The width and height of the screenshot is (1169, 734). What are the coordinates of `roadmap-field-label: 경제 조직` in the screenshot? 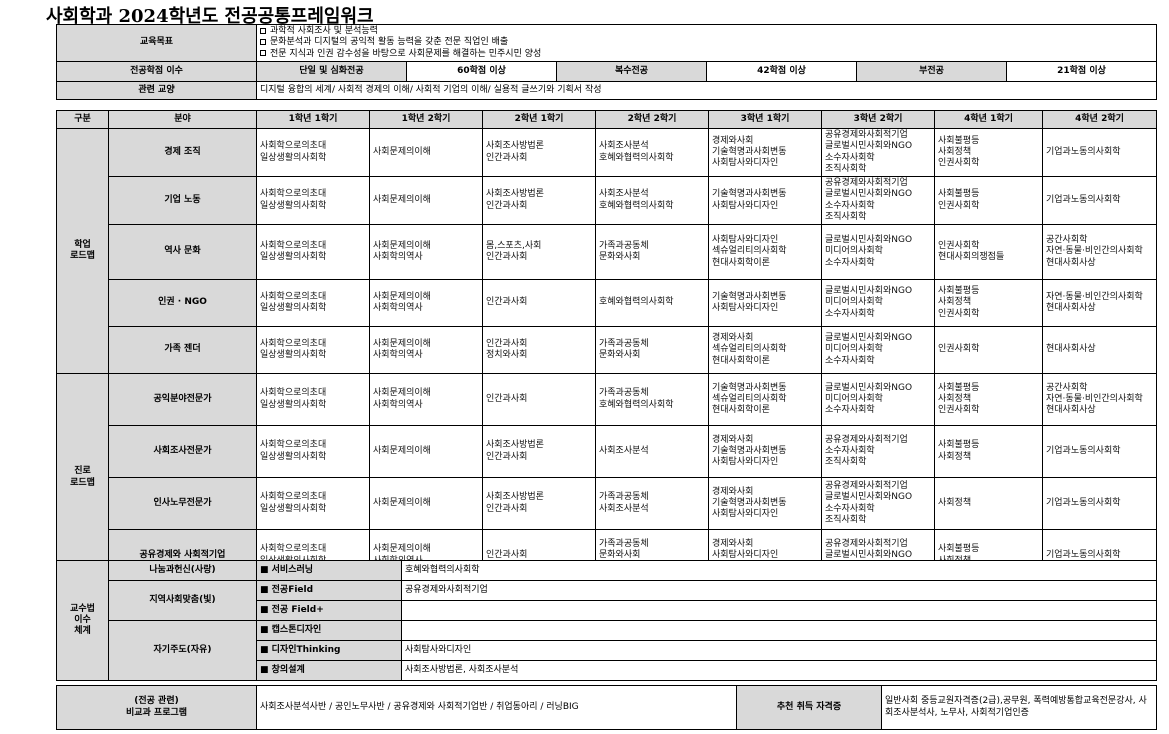 It's located at (182, 152).